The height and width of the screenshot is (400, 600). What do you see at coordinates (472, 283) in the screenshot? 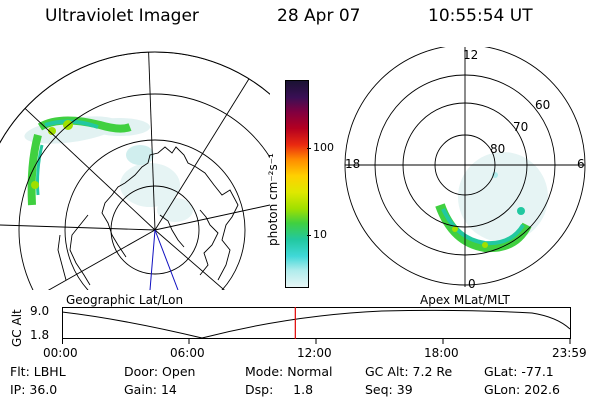
I see `mlt-label-0: 0` at bounding box center [472, 283].